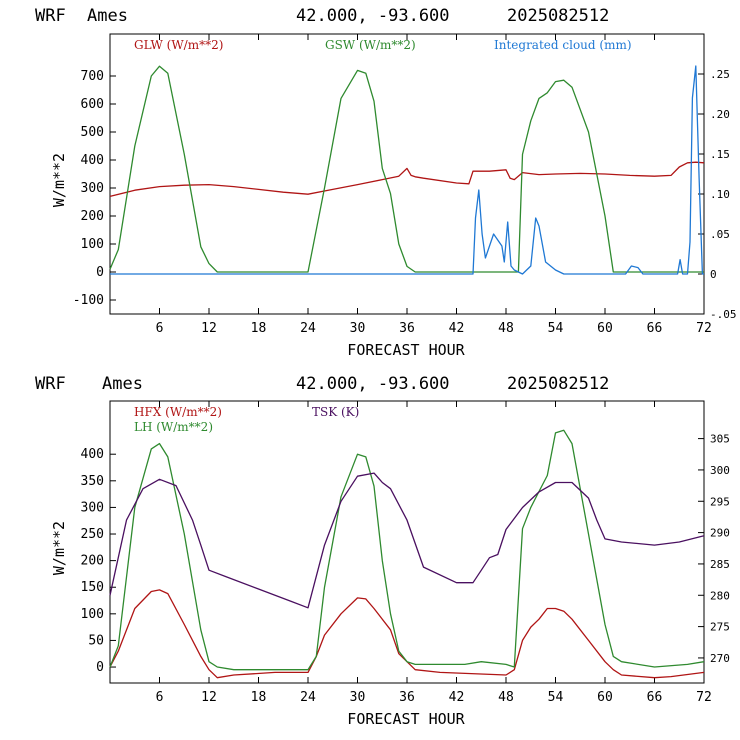 The height and width of the screenshot is (740, 740). What do you see at coordinates (92, 104) in the screenshot?
I see `top-ytick-label: 600` at bounding box center [92, 104].